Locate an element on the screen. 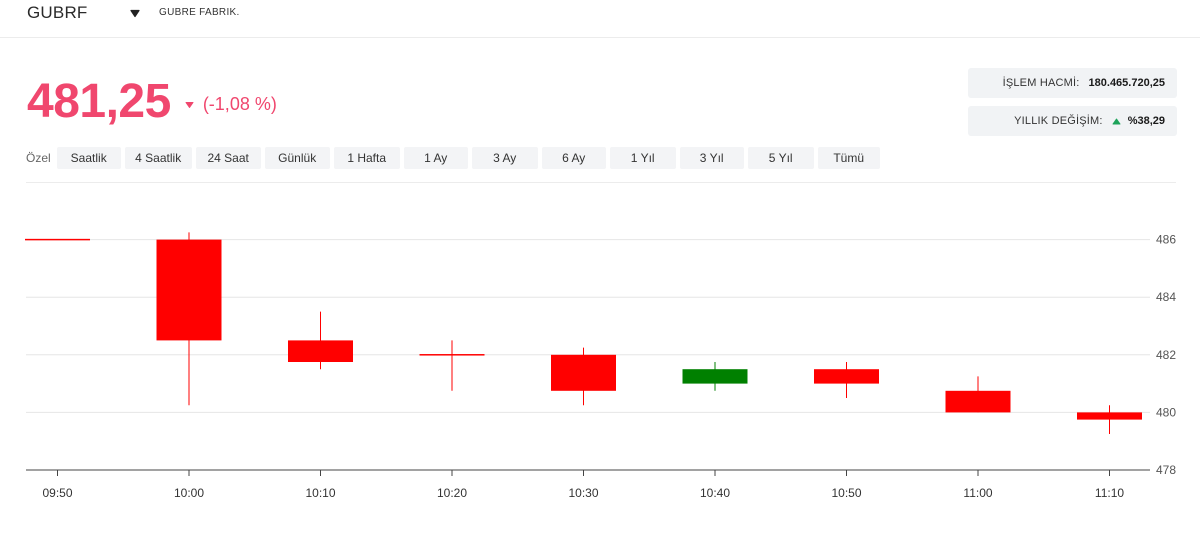 Image resolution: width=1200 pixels, height=535 pixels. x-tick-label: 11:10 is located at coordinates (1109, 493).